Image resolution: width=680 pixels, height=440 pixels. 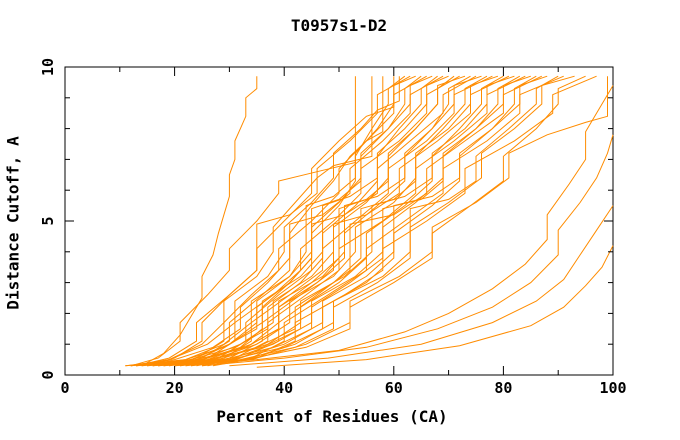 I want to click on x-tick-label: 40, so click(x=284, y=388).